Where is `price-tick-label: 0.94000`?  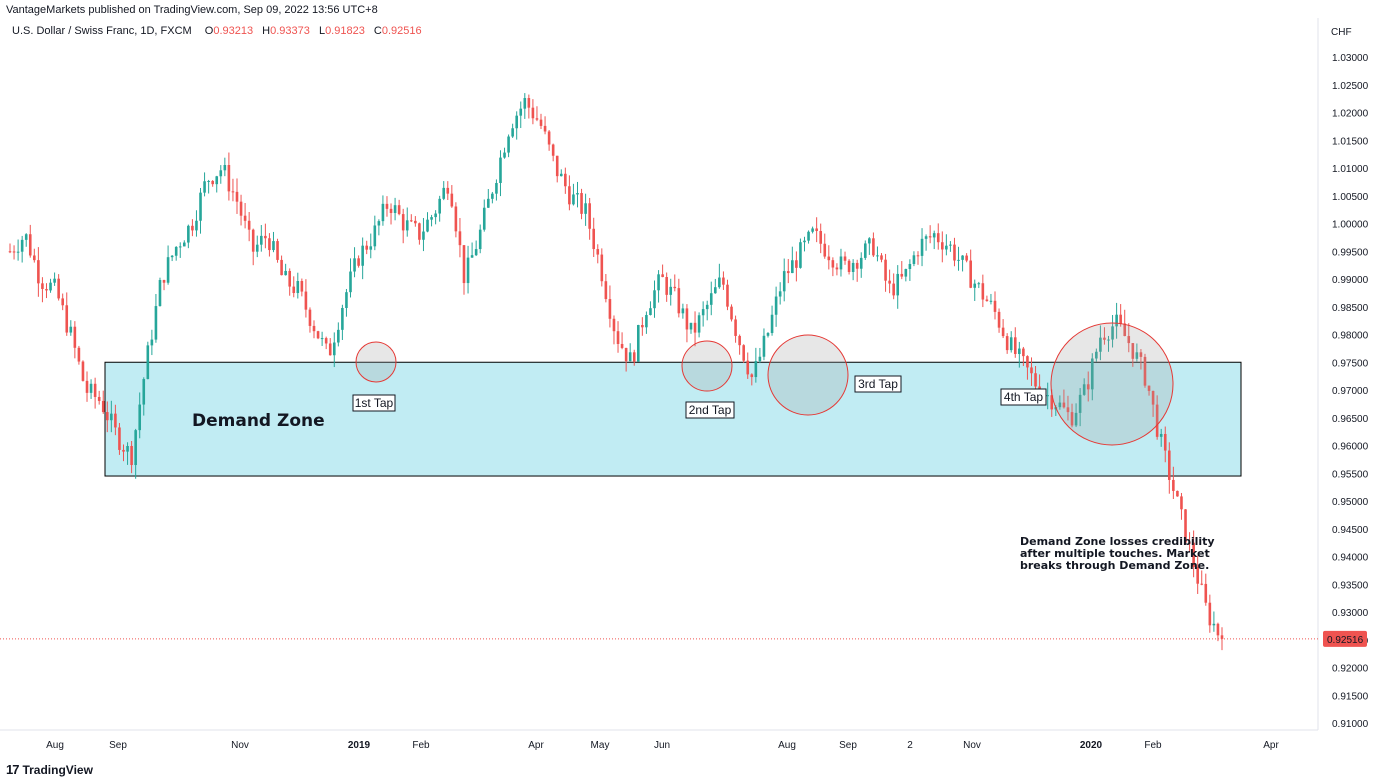 price-tick-label: 0.94000 is located at coordinates (1350, 558).